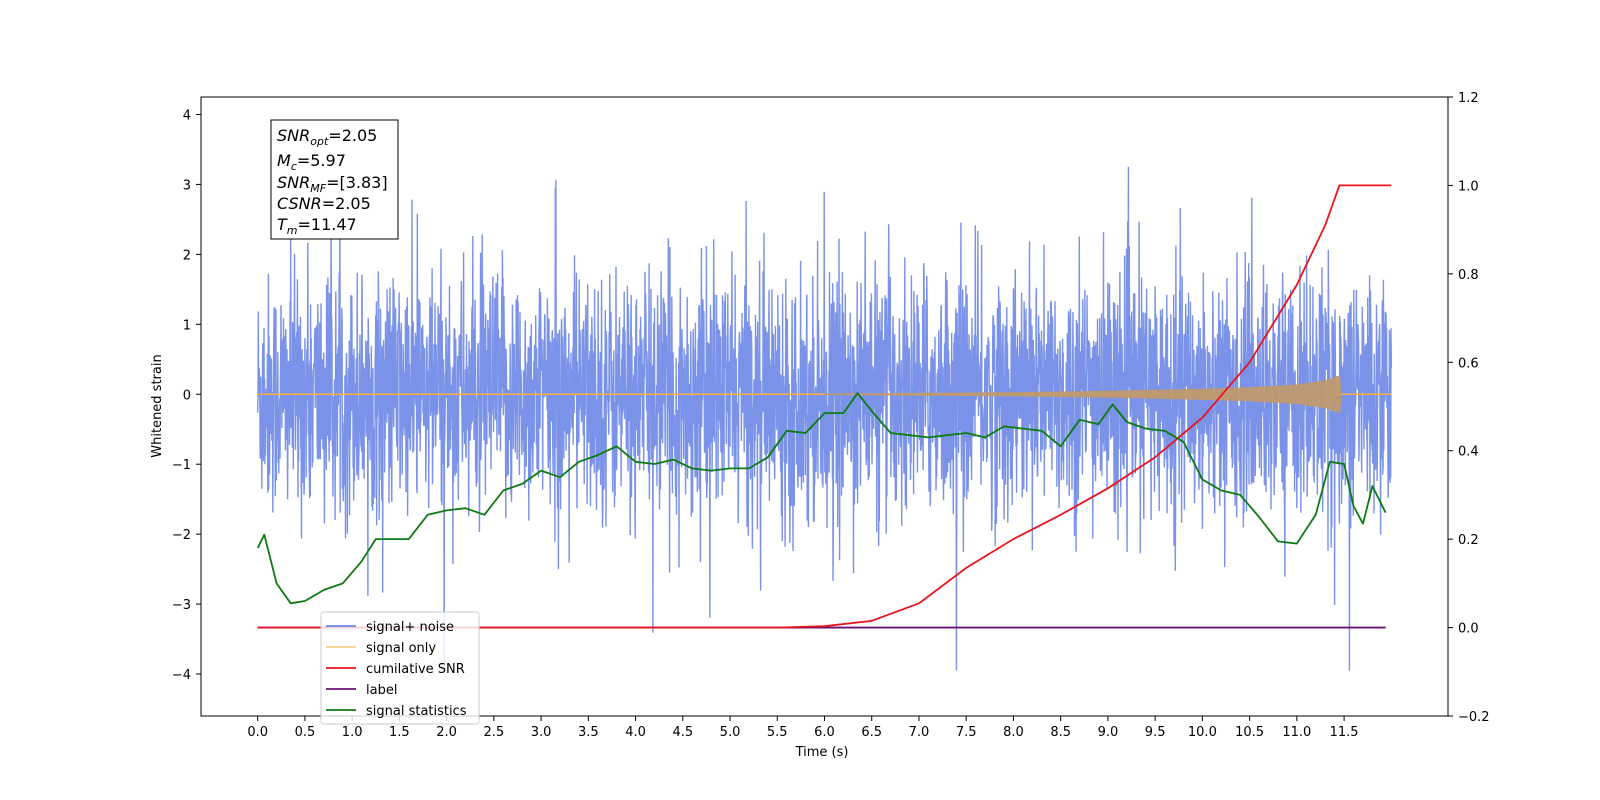 The height and width of the screenshot is (800, 1600). What do you see at coordinates (416, 711) in the screenshot?
I see `legend-label-signal-statistics: signal statistics` at bounding box center [416, 711].